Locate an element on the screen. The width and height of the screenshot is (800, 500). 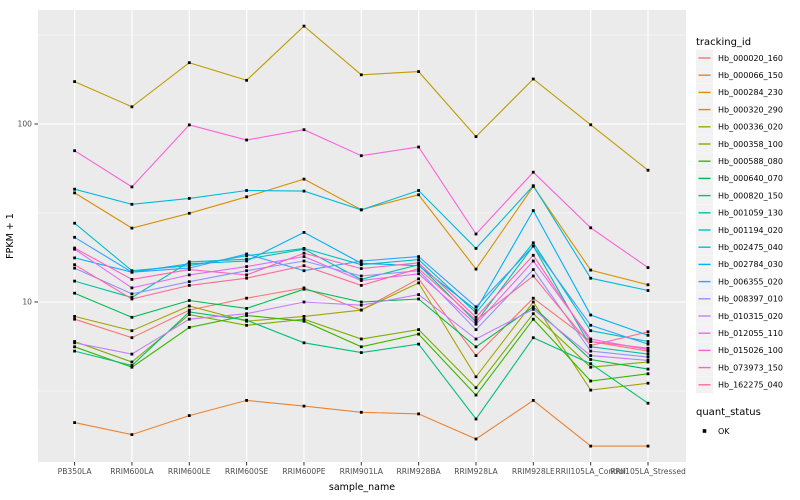
quant-status-key-square is located at coordinates (704, 431).